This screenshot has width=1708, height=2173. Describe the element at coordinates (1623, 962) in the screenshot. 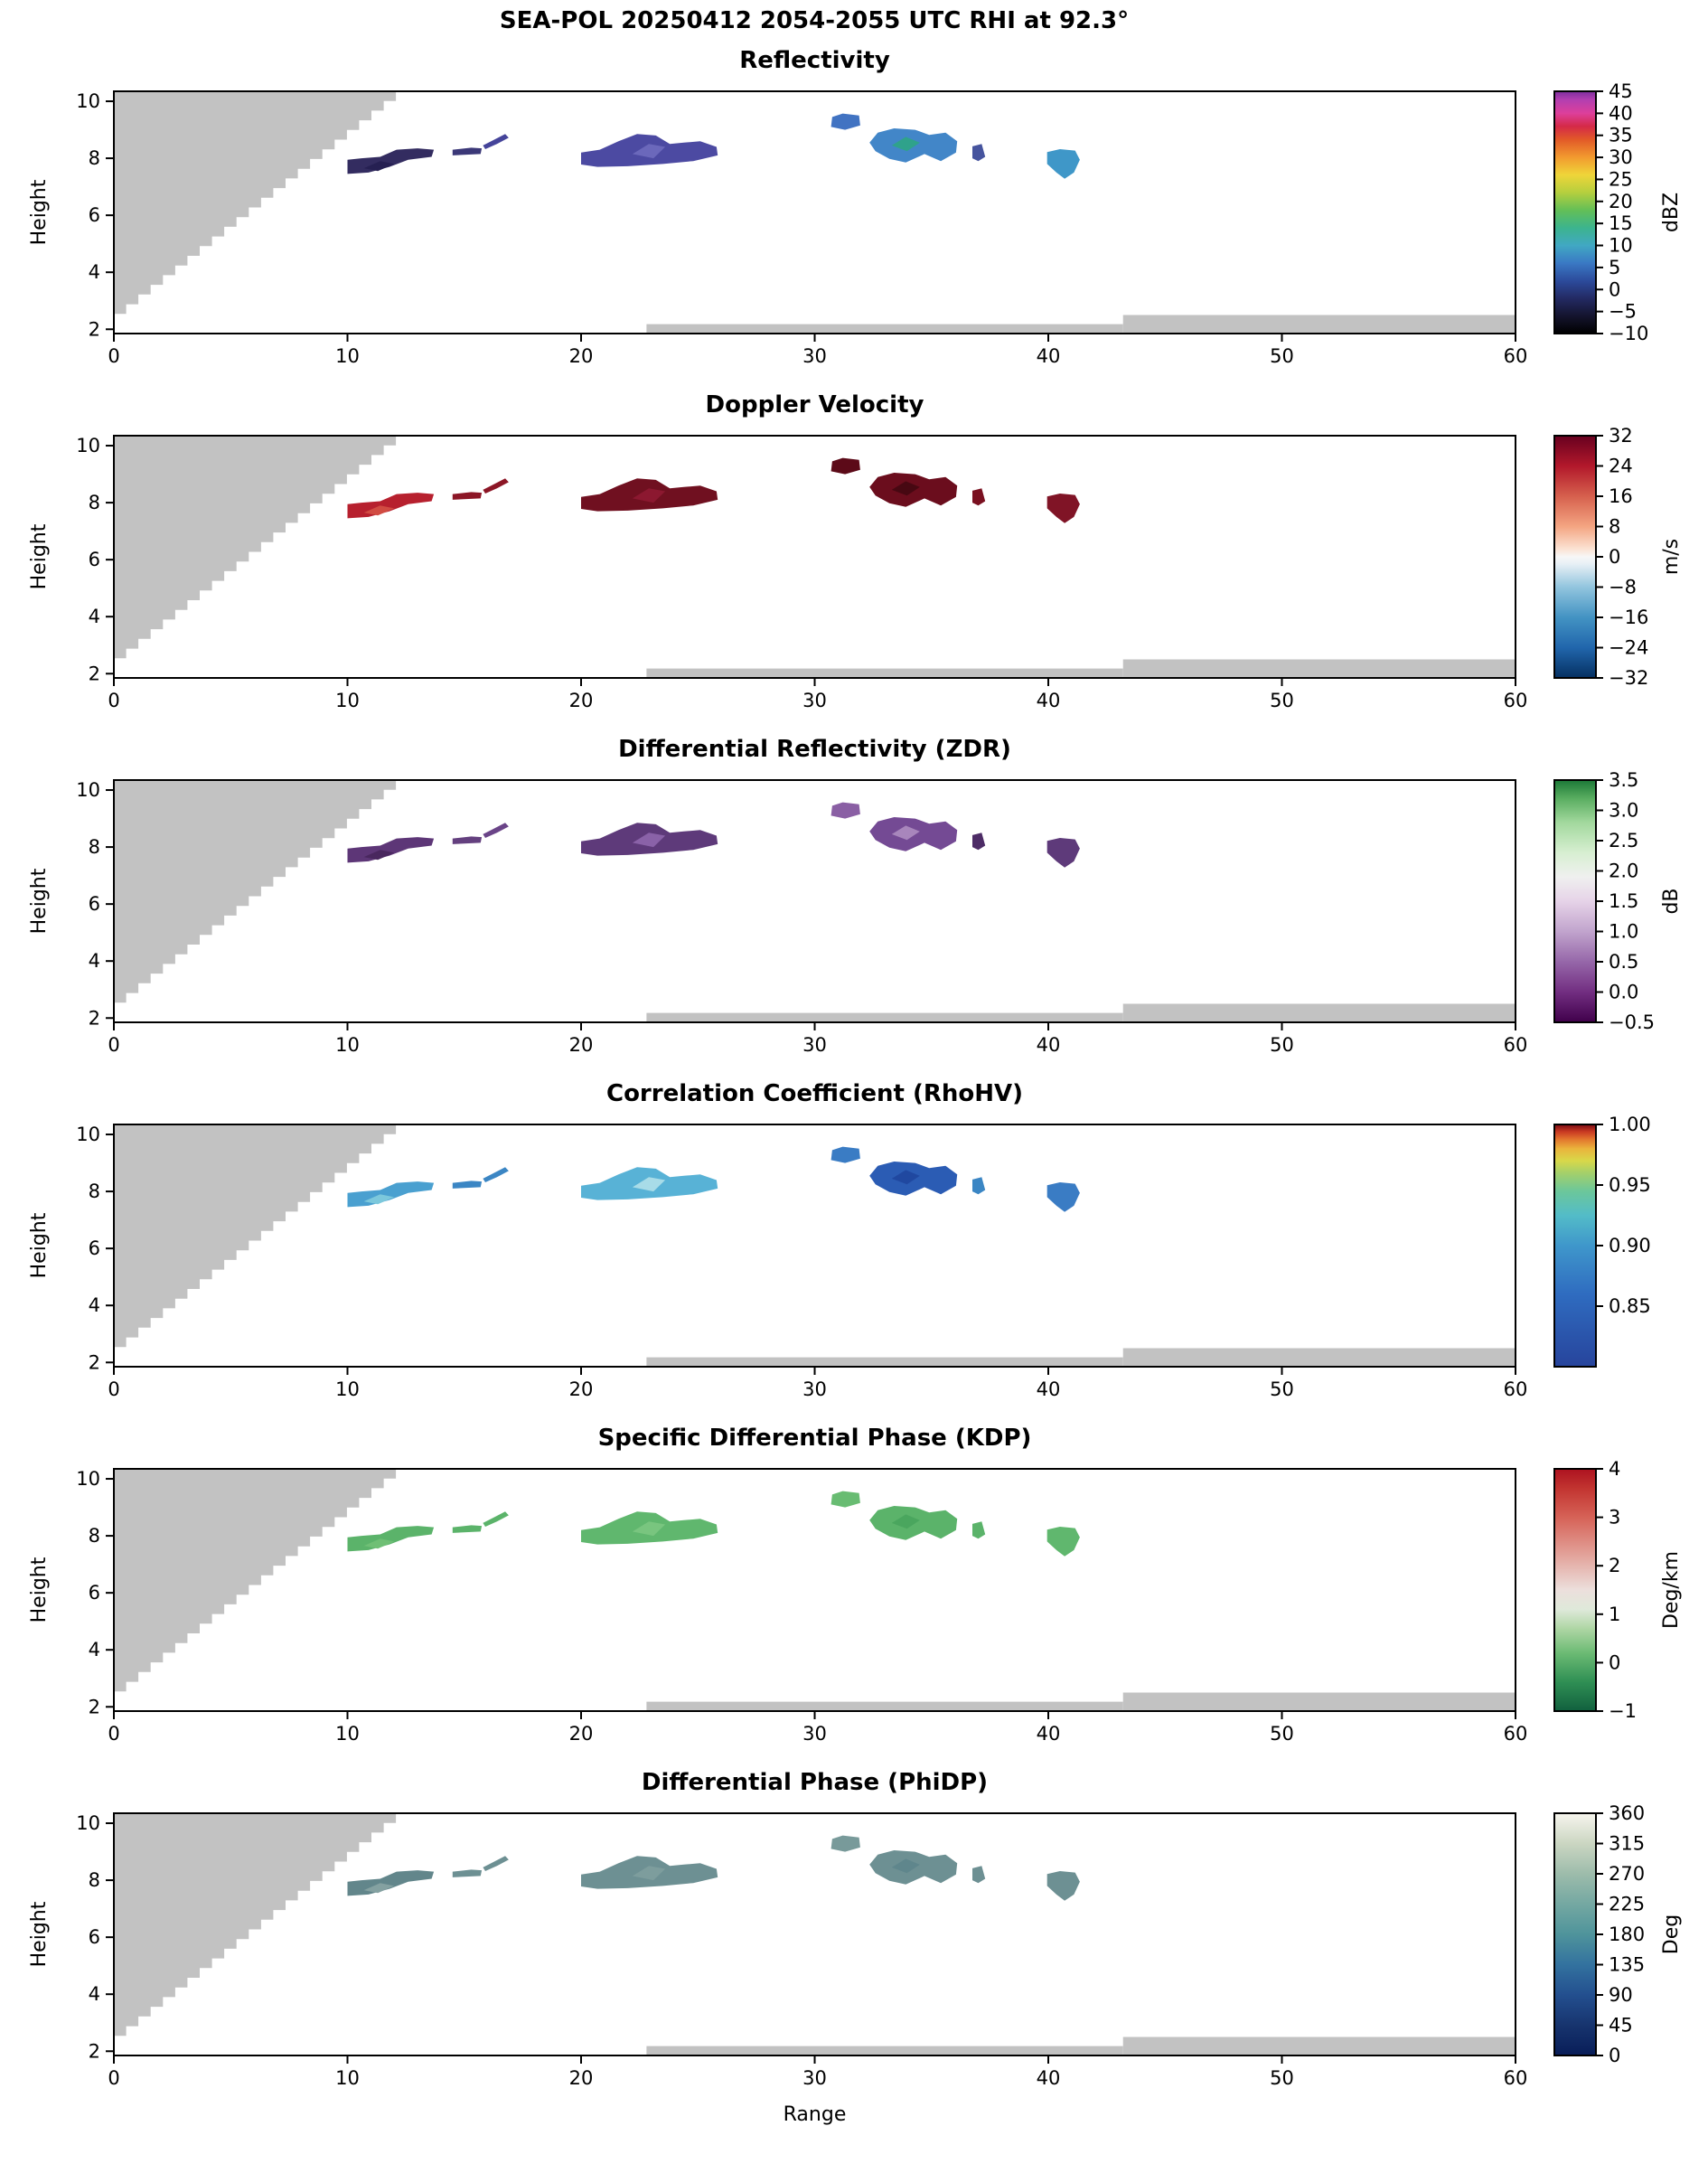

I see `colorbar-tick-label: 0.5` at that location.